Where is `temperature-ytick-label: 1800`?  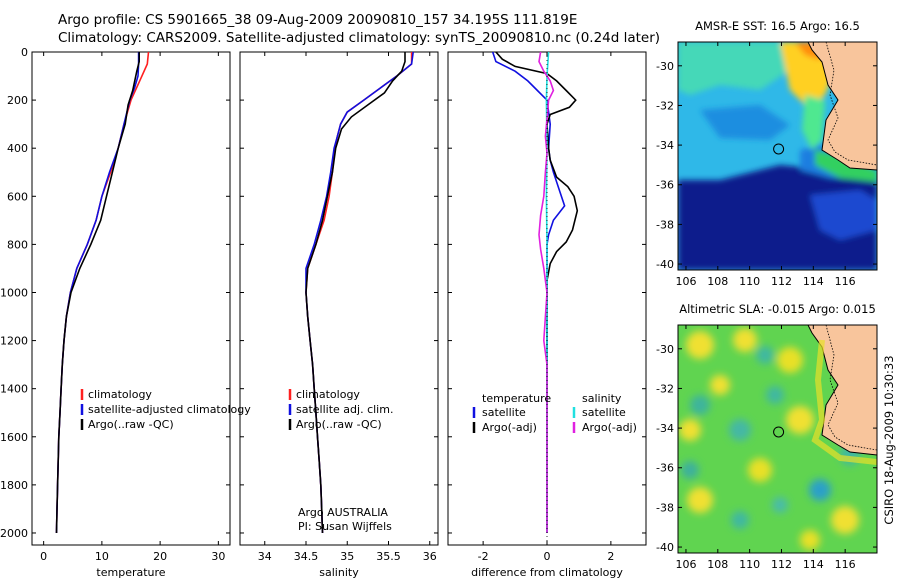
temperature-ytick-label: 1800 is located at coordinates (14, 485).